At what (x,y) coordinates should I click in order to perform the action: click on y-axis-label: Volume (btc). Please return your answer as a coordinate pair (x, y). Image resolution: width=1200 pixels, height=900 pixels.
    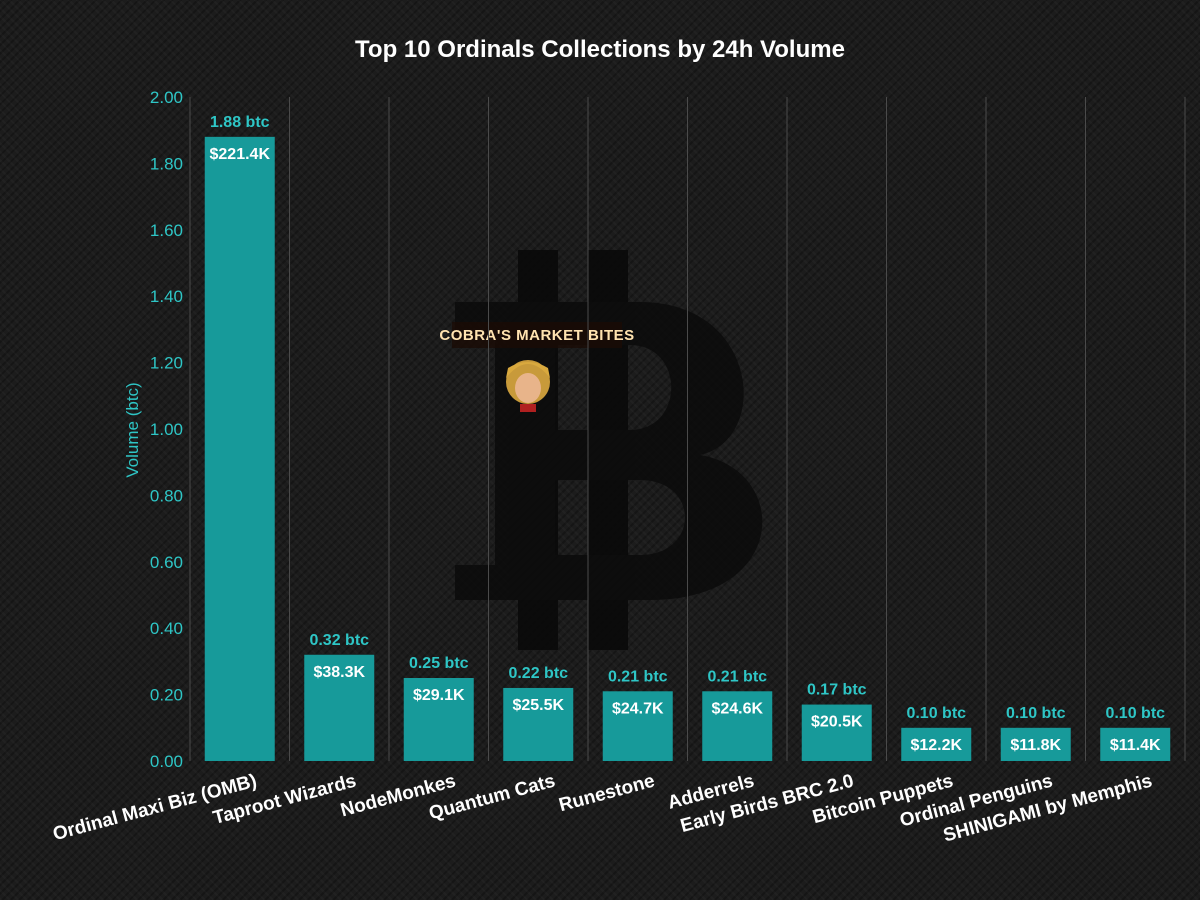
    Looking at the image, I should click on (132, 429).